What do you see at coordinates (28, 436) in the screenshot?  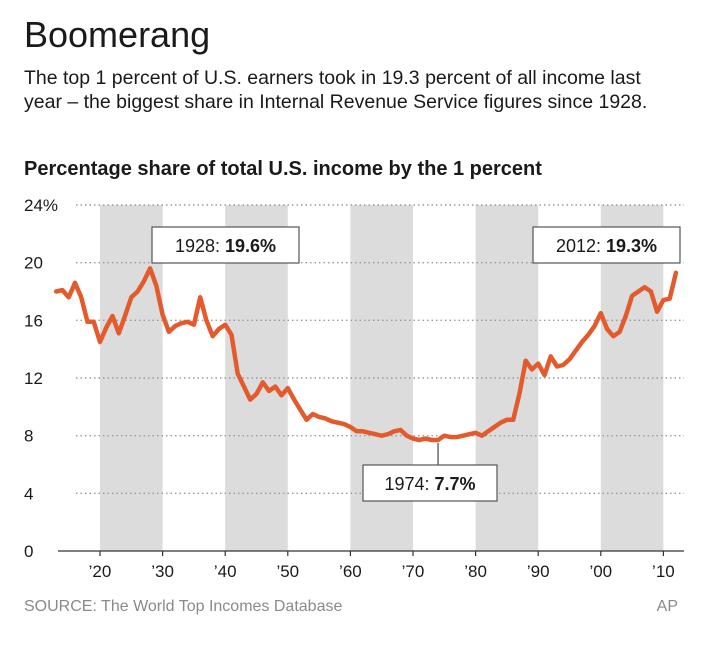 I see `y-tick-label: 8` at bounding box center [28, 436].